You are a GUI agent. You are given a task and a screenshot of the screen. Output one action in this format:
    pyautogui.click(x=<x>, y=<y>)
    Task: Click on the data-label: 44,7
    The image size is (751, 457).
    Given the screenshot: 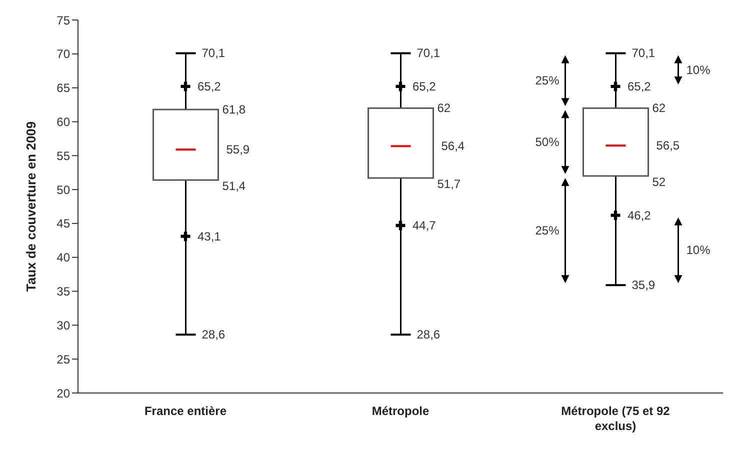 What is the action you would take?
    pyautogui.click(x=424, y=225)
    